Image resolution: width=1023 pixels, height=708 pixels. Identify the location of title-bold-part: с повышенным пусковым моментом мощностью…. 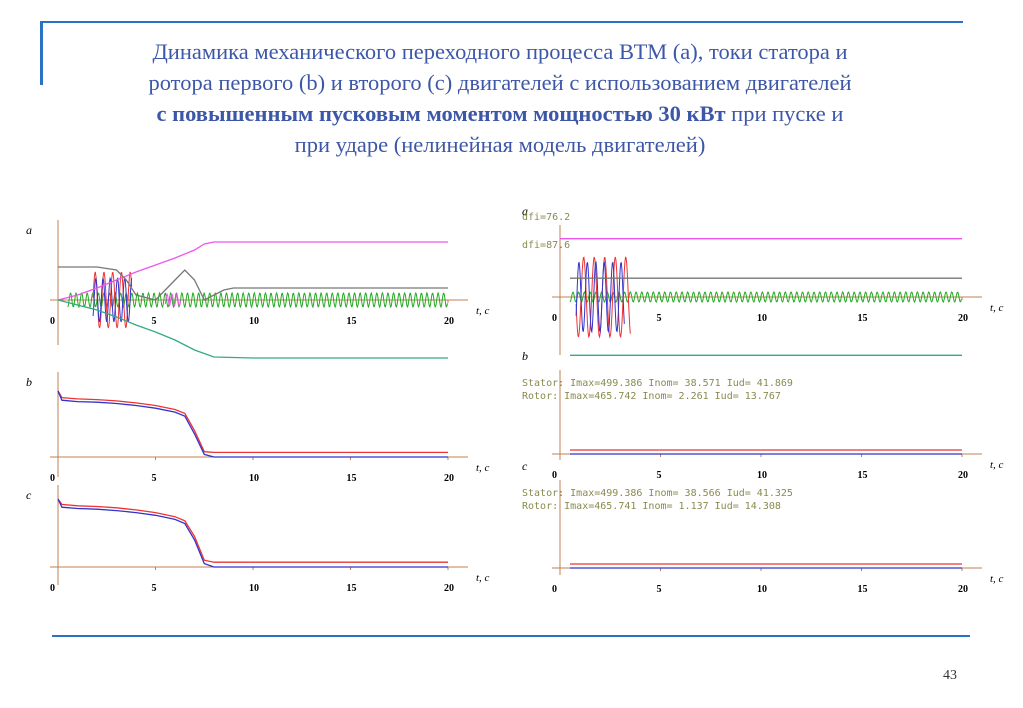
(441, 113).